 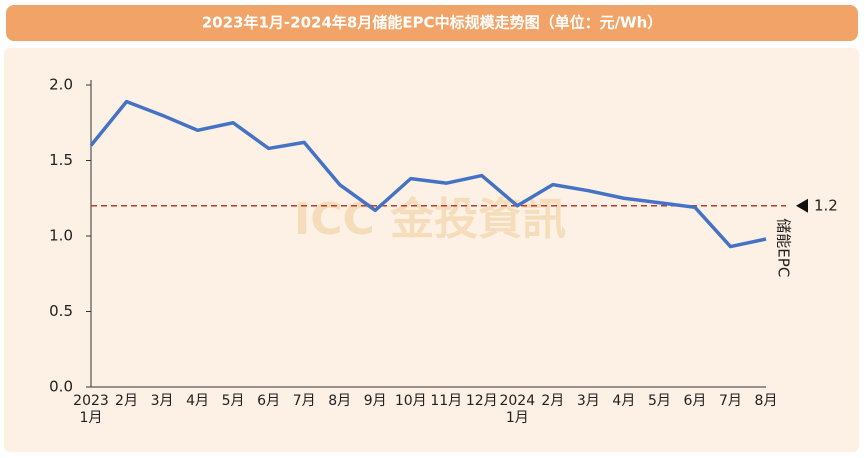 I want to click on y-tick-label: 0.0, so click(x=61, y=387).